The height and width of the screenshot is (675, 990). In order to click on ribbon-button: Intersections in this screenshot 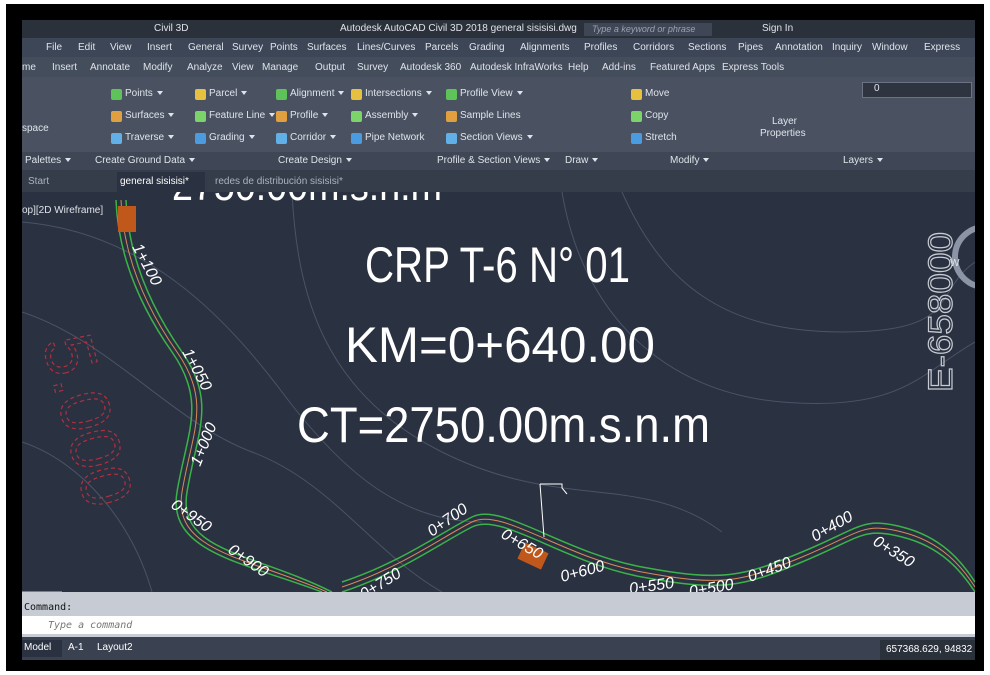, I will do `click(398, 93)`.